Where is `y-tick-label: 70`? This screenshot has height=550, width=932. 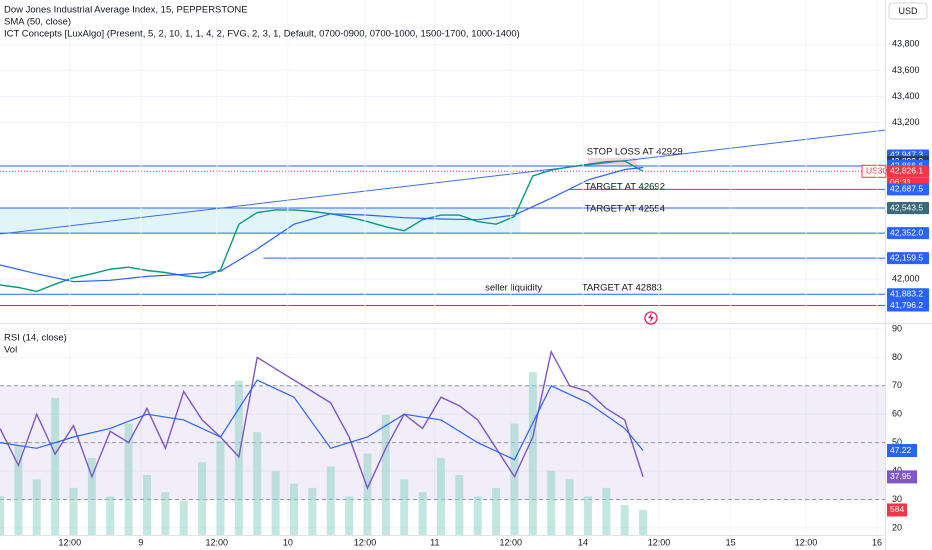
y-tick-label: 70 is located at coordinates (897, 385).